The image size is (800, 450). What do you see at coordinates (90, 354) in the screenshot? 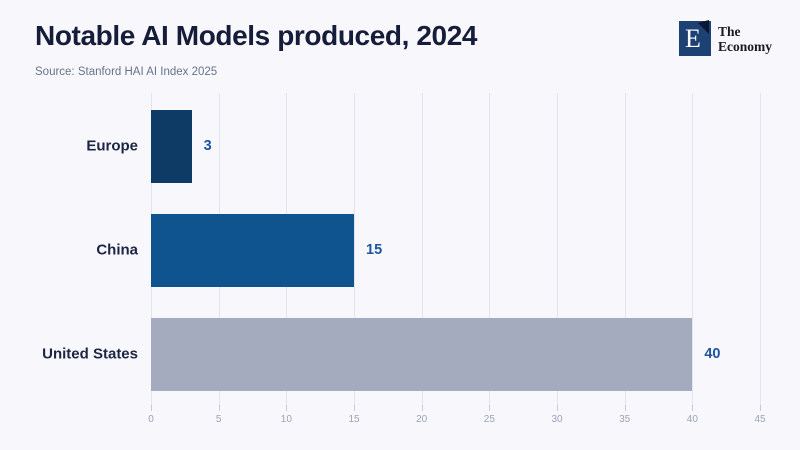
I see `category-label-united-states: United States` at bounding box center [90, 354].